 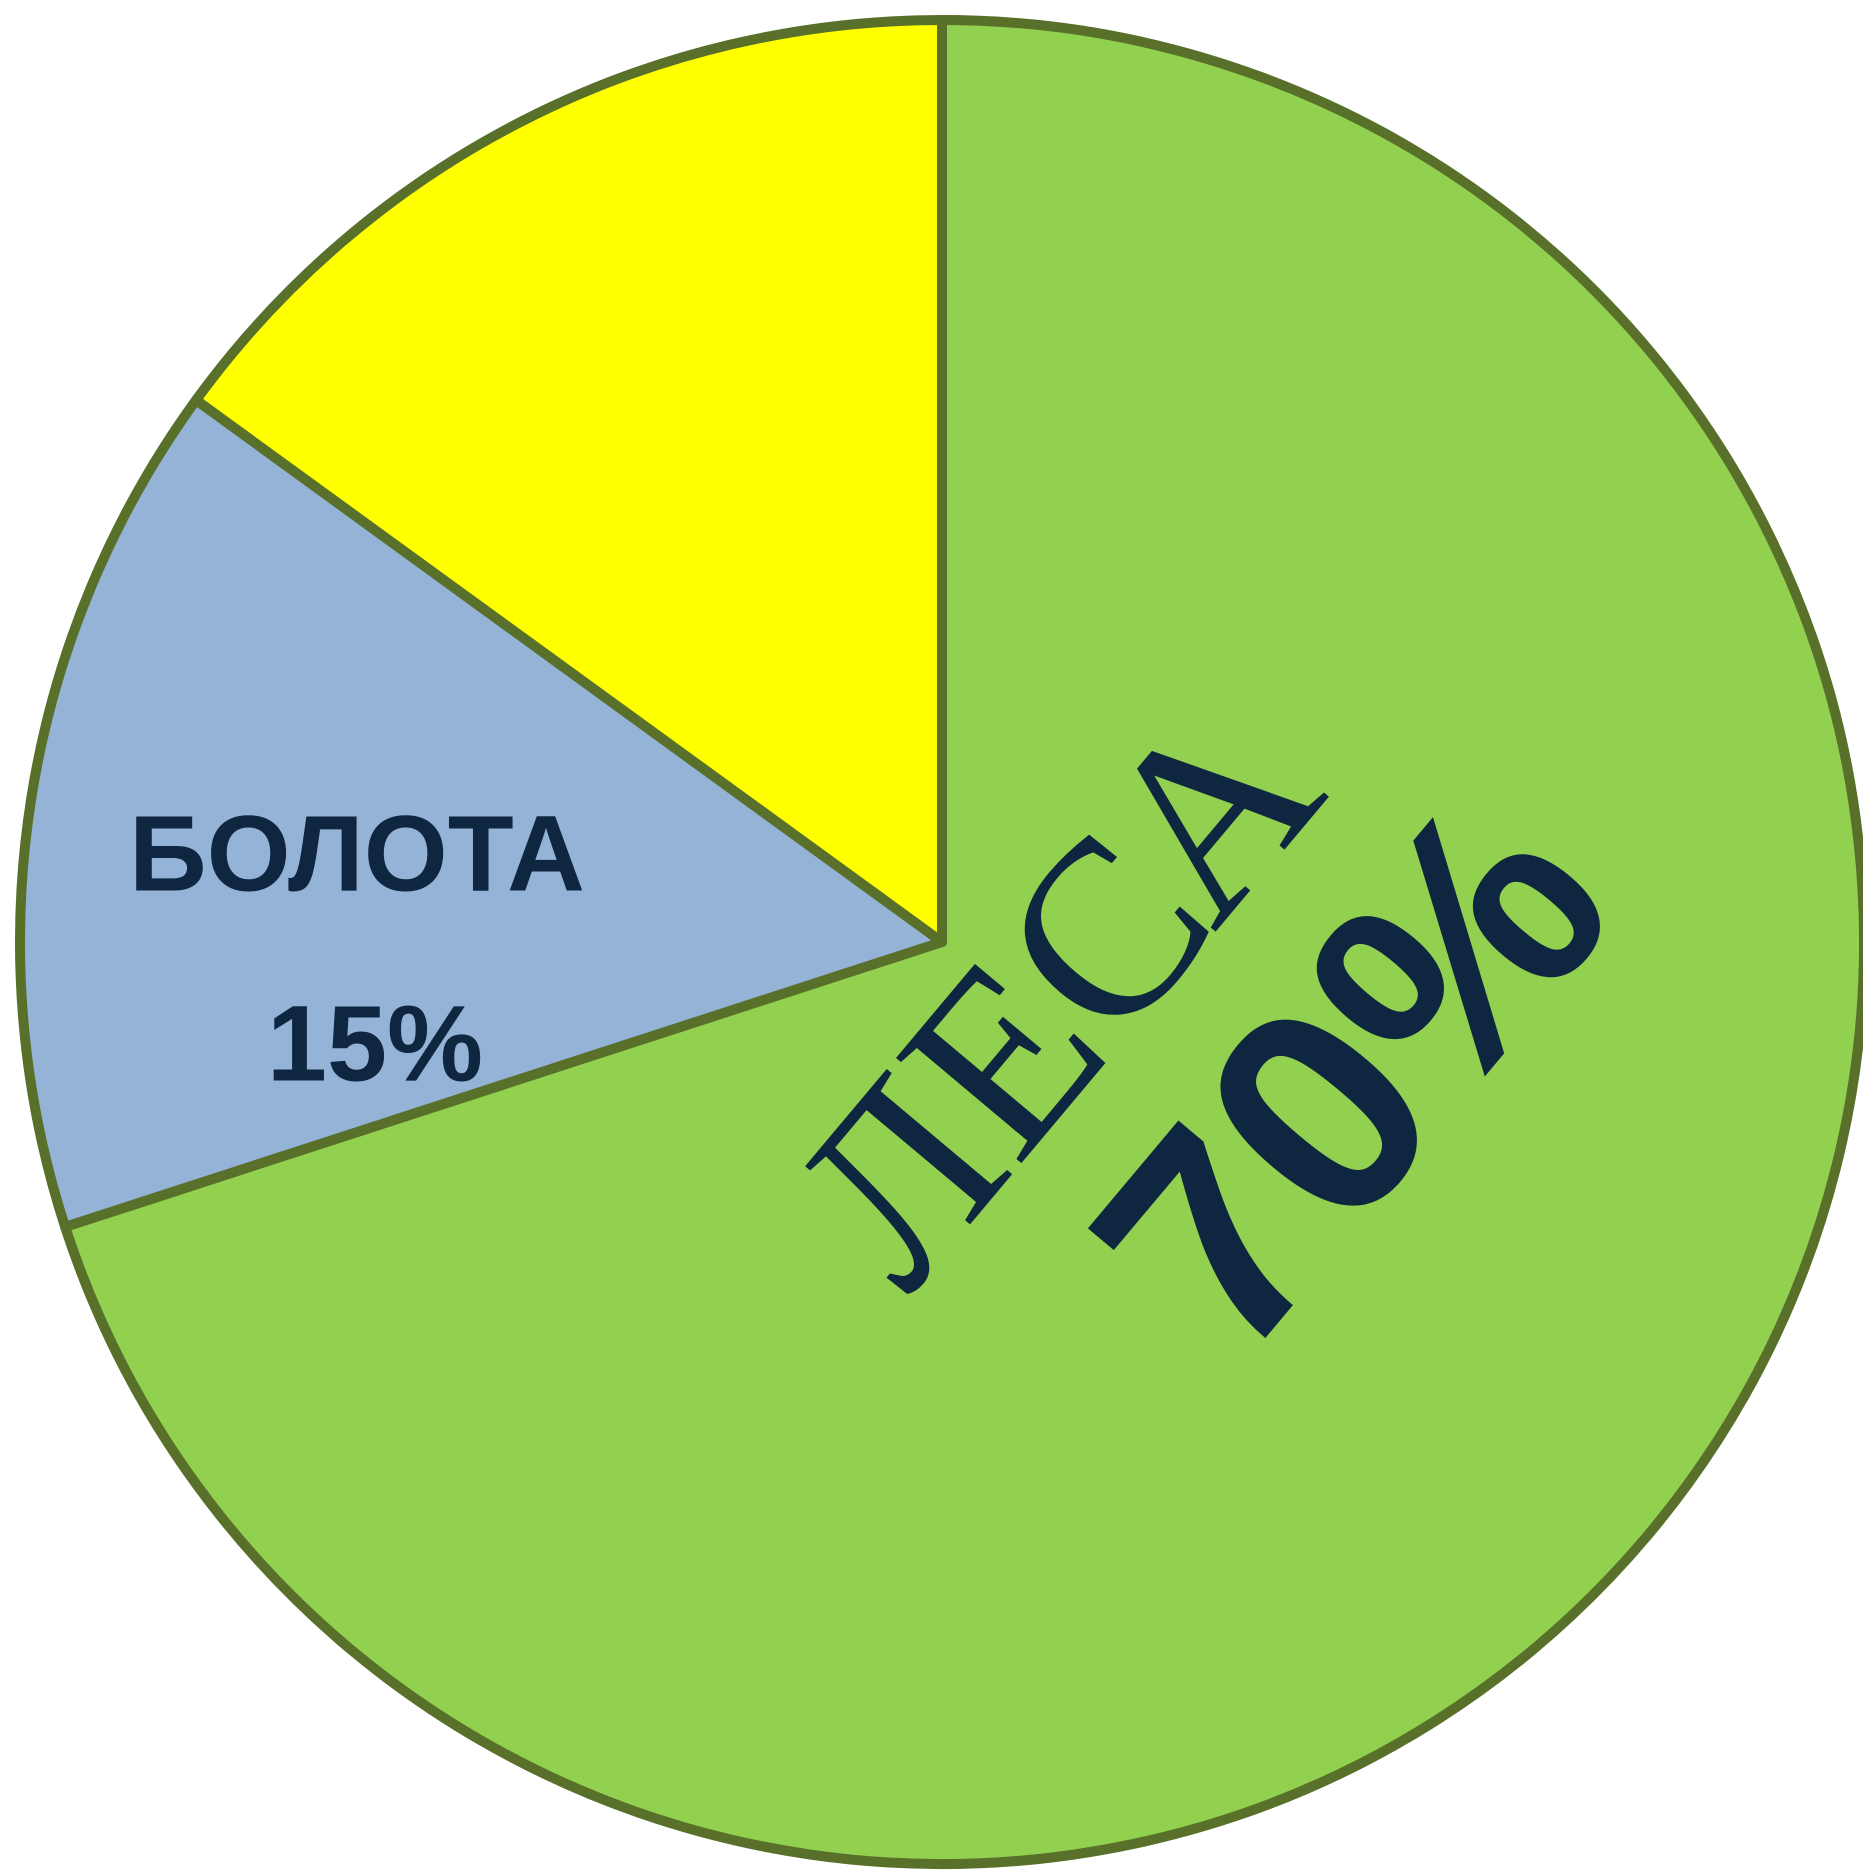 I want to click on slice-label: БОЛОТА 15%, so click(x=357, y=948).